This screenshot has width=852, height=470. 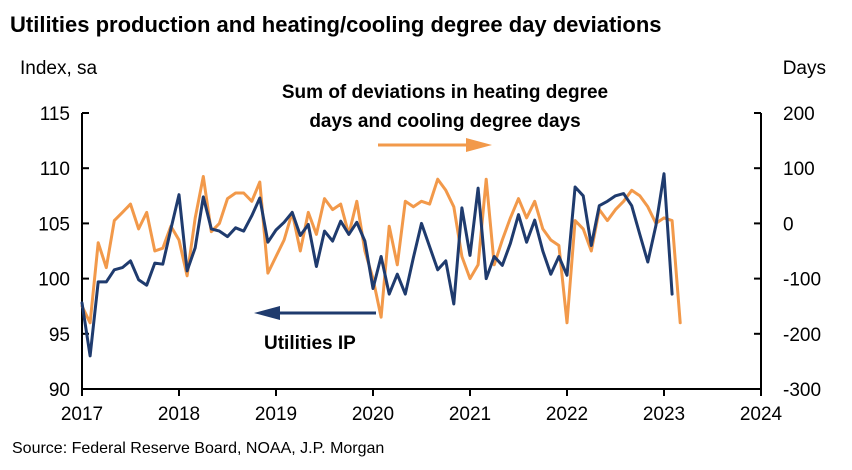 I want to click on orange-series-label-line2: days and cooling degree days, so click(x=444, y=121).